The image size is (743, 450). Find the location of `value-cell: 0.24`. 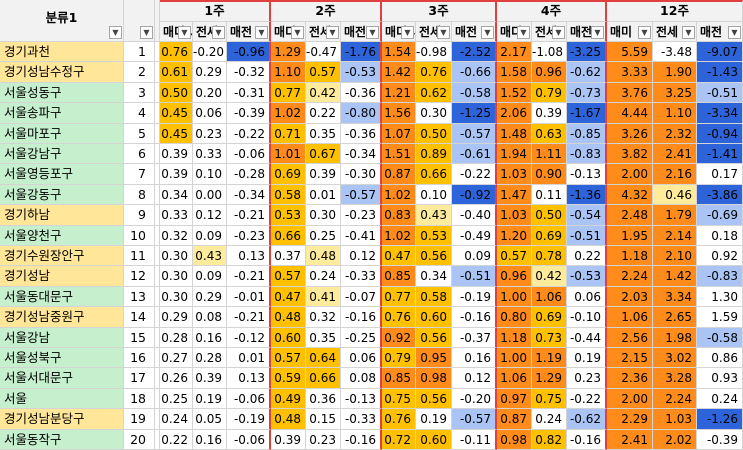

value-cell: 0.24 is located at coordinates (549, 419).